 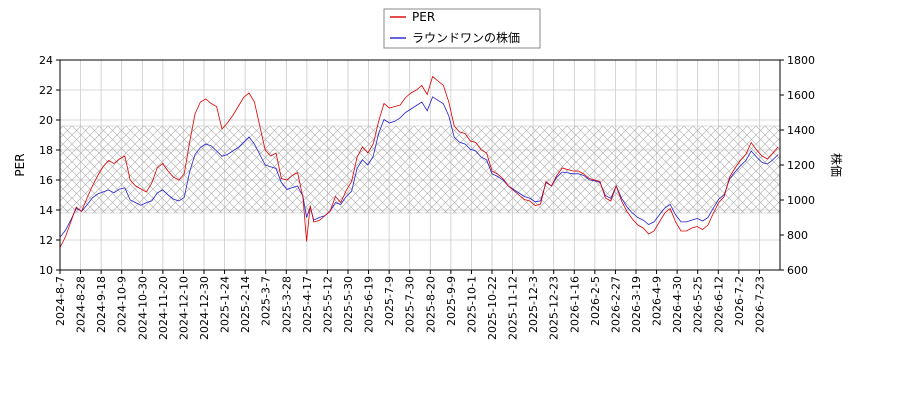 What do you see at coordinates (225, 304) in the screenshot?
I see `x-tick-label: 2025-1-24` at bounding box center [225, 304].